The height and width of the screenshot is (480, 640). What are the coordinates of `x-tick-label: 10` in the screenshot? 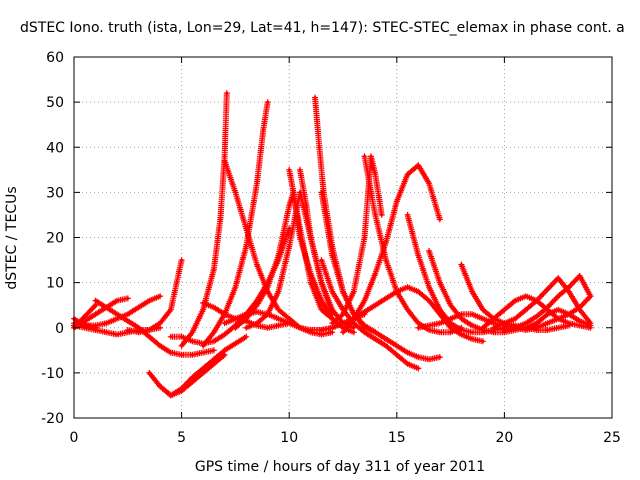 It's located at (289, 438).